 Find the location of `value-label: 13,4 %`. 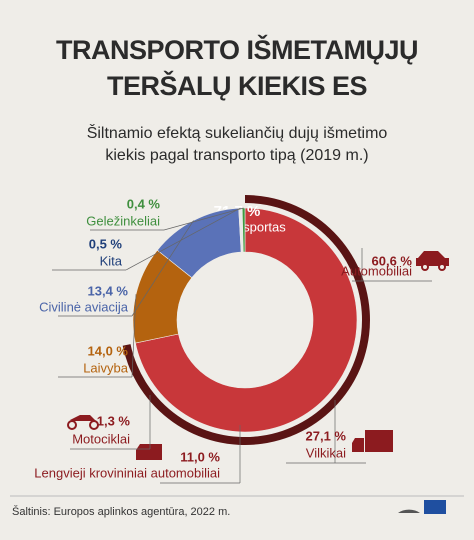

value-label: 13,4 % is located at coordinates (108, 290).